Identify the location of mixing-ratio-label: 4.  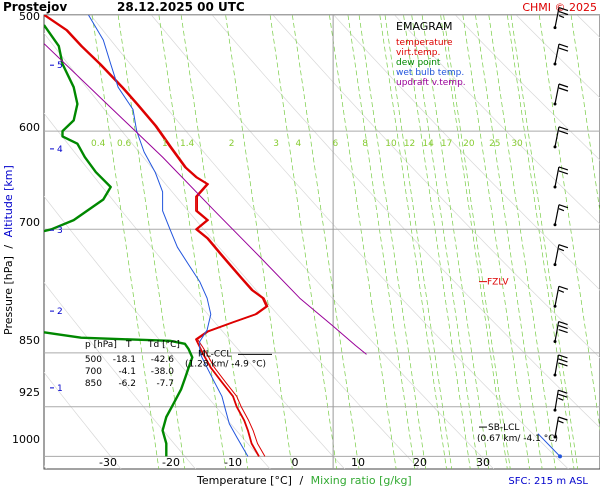
(298, 144).